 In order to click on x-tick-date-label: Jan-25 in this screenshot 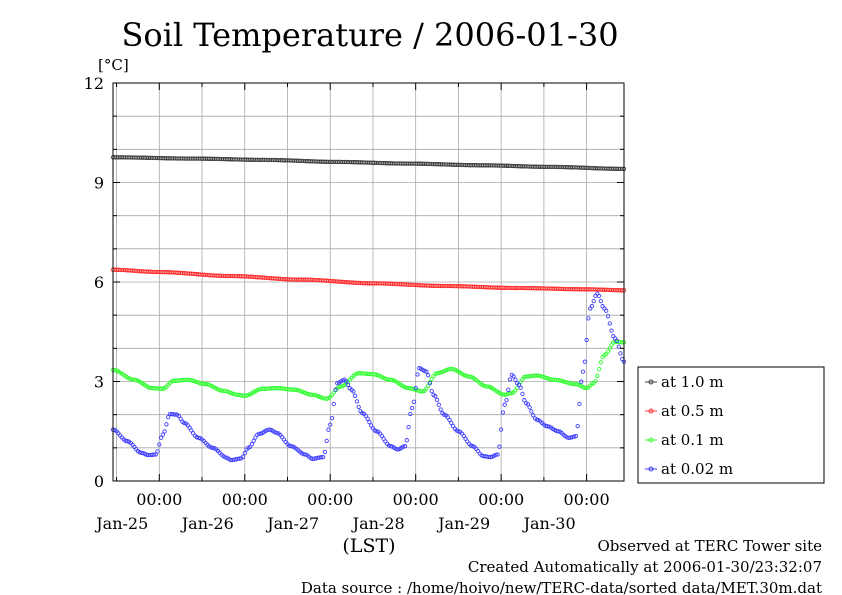, I will do `click(121, 523)`.